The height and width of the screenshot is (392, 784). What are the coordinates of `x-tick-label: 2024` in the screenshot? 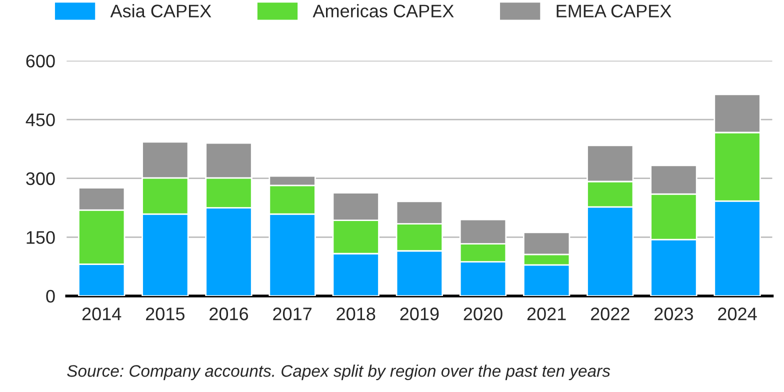 It's located at (737, 314).